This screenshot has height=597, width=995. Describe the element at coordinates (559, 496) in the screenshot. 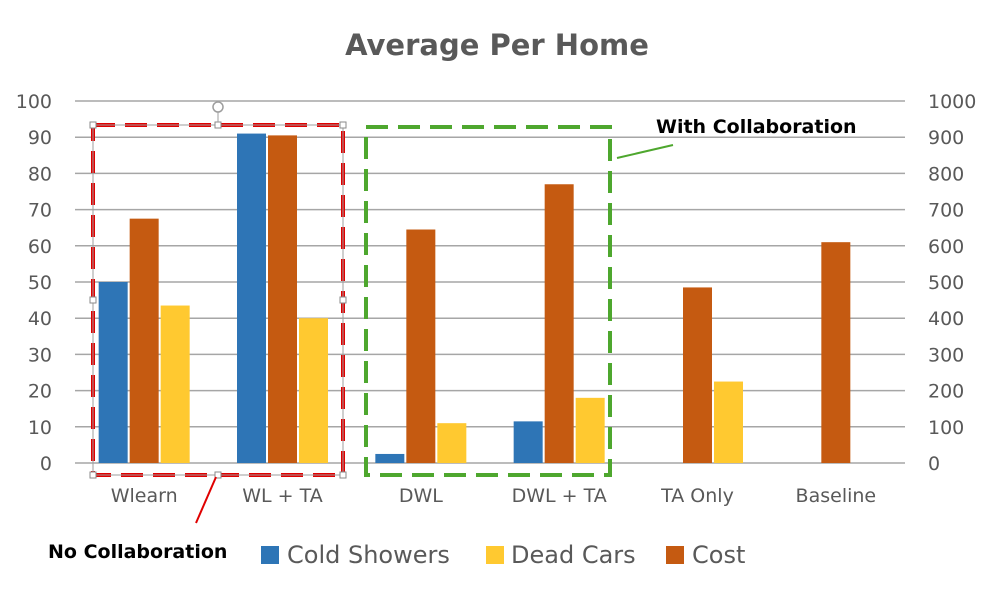

I see `category-label: DWL + TA` at that location.